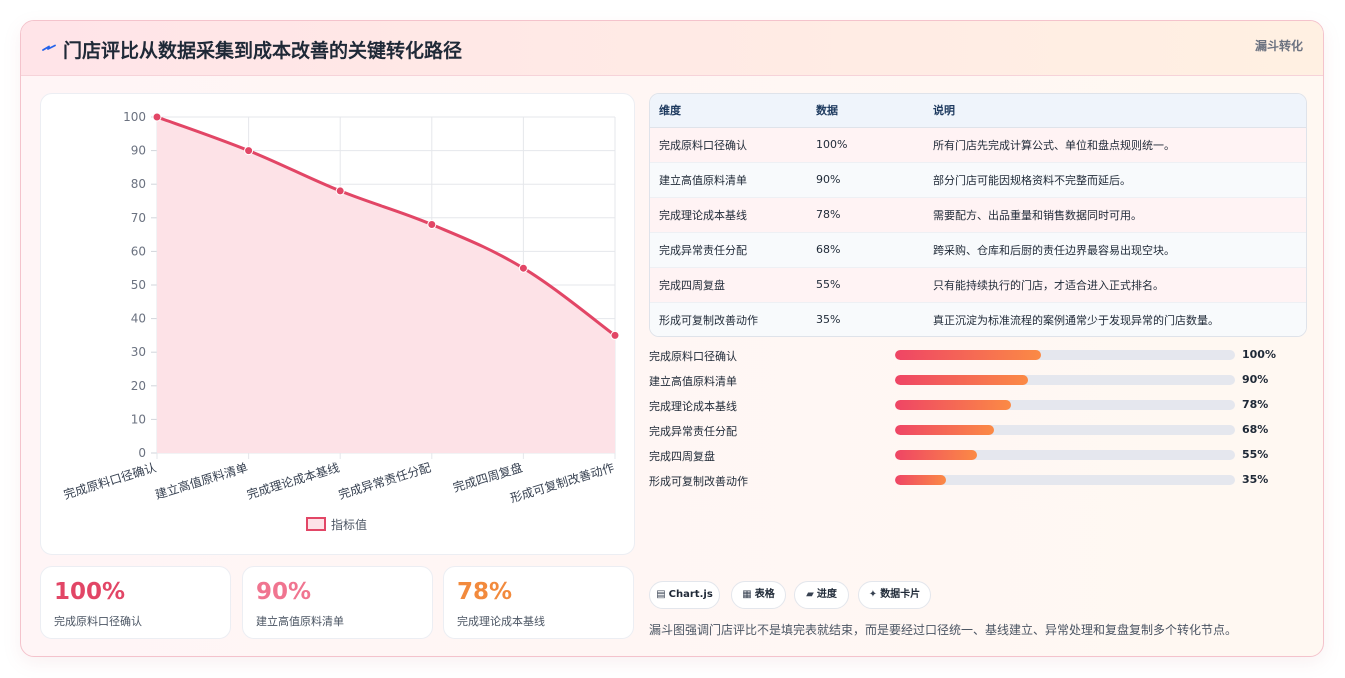 This screenshot has height=678, width=1345. I want to click on kpi-card-1: 100% 完成原料口径确认, so click(135, 602).